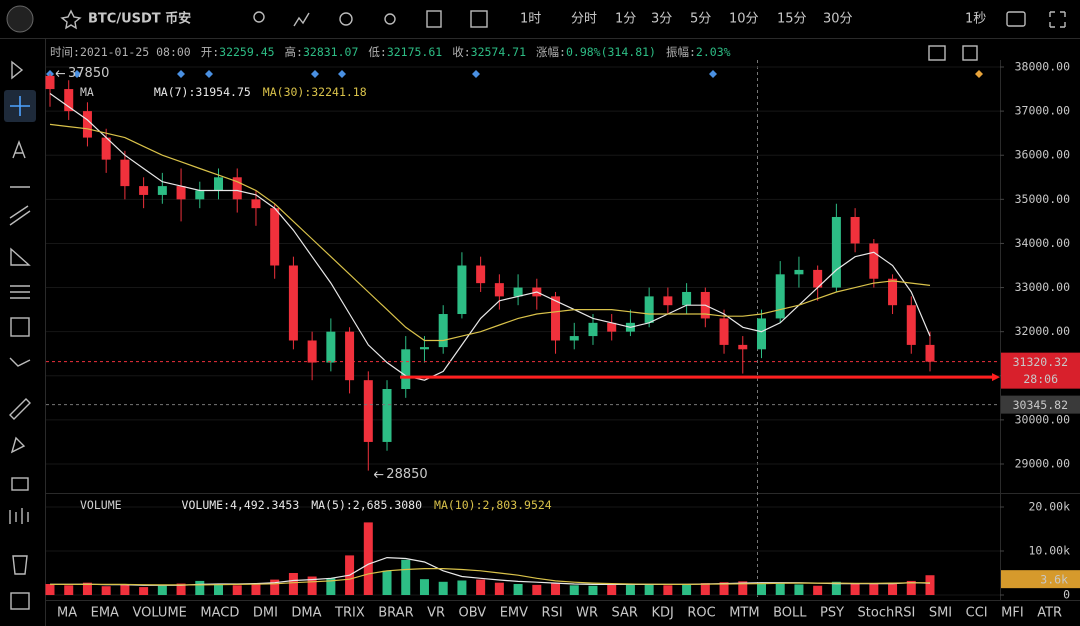  Describe the element at coordinates (395, 613) in the screenshot. I see `indicator-tab: BRAR` at that location.